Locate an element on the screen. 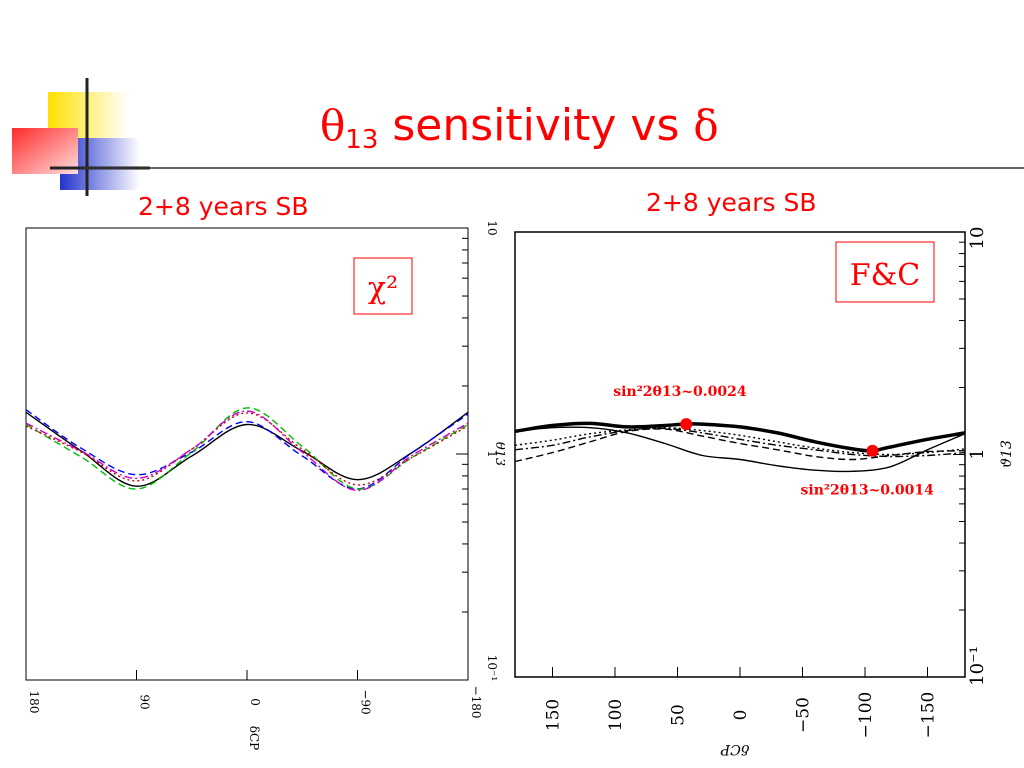 Image resolution: width=1024 pixels, height=768 pixels. left-chart-title: 2+8 years SB is located at coordinates (223, 206).